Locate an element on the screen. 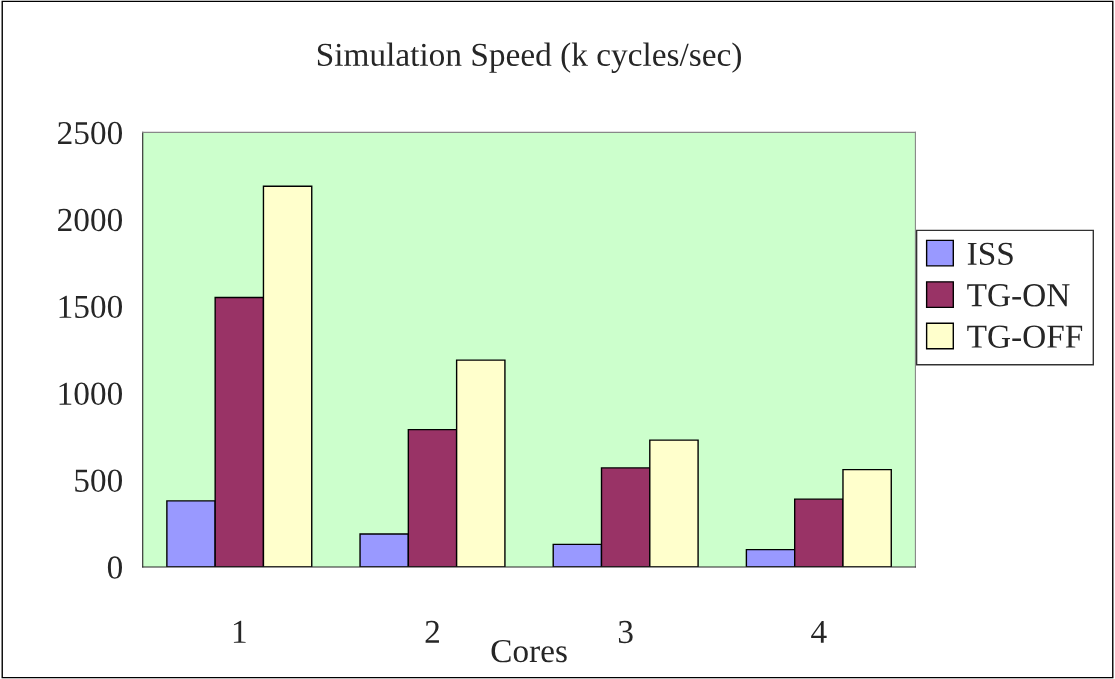 Image resolution: width=1115 pixels, height=679 pixels. legend-label: TG-OFF is located at coordinates (1025, 336).